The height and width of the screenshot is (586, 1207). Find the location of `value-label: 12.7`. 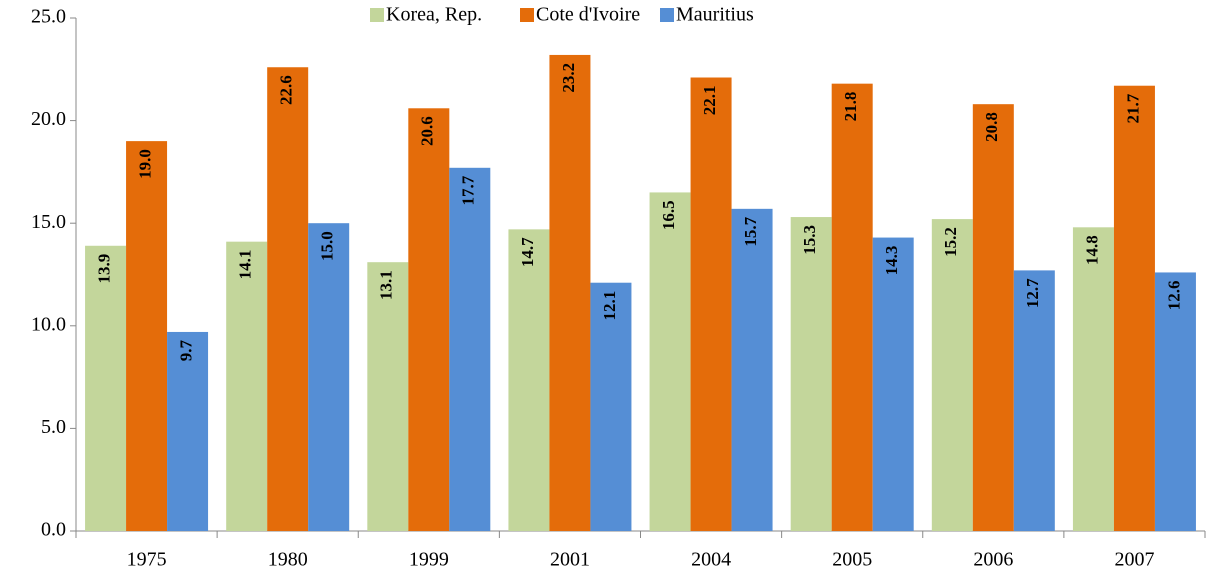

value-label: 12.7 is located at coordinates (1032, 293).